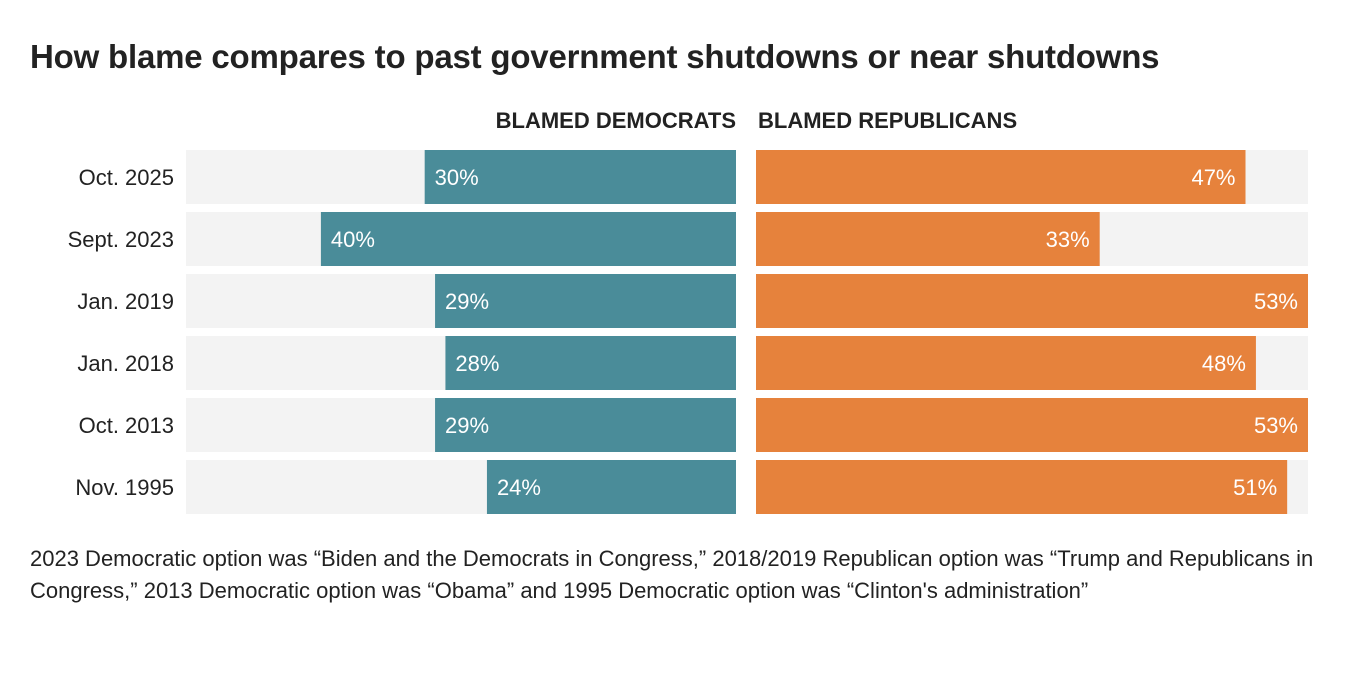 This screenshot has width=1370, height=692. Describe the element at coordinates (126, 177) in the screenshot. I see `category-label: Oct. 2025` at that location.